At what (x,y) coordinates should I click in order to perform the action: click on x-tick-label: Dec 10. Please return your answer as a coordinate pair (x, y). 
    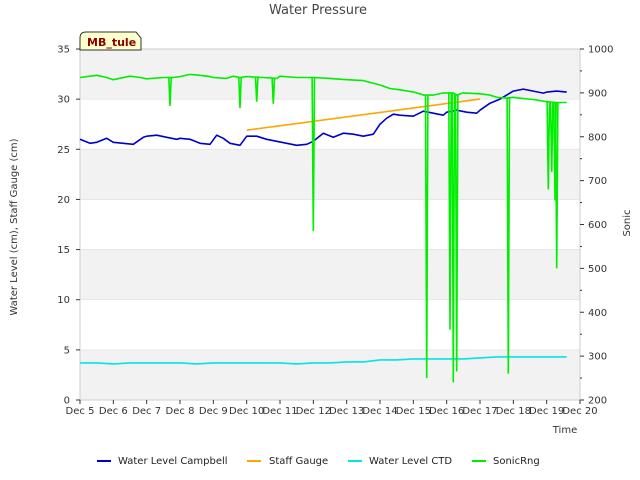
    Looking at the image, I should click on (246, 411).